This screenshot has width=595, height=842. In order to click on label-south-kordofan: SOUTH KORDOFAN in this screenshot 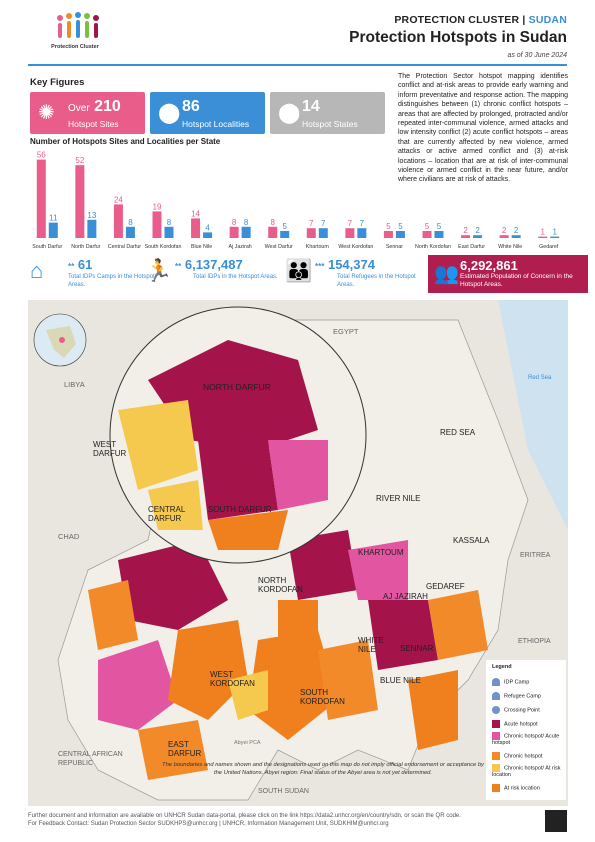, I will do `click(322, 697)`.